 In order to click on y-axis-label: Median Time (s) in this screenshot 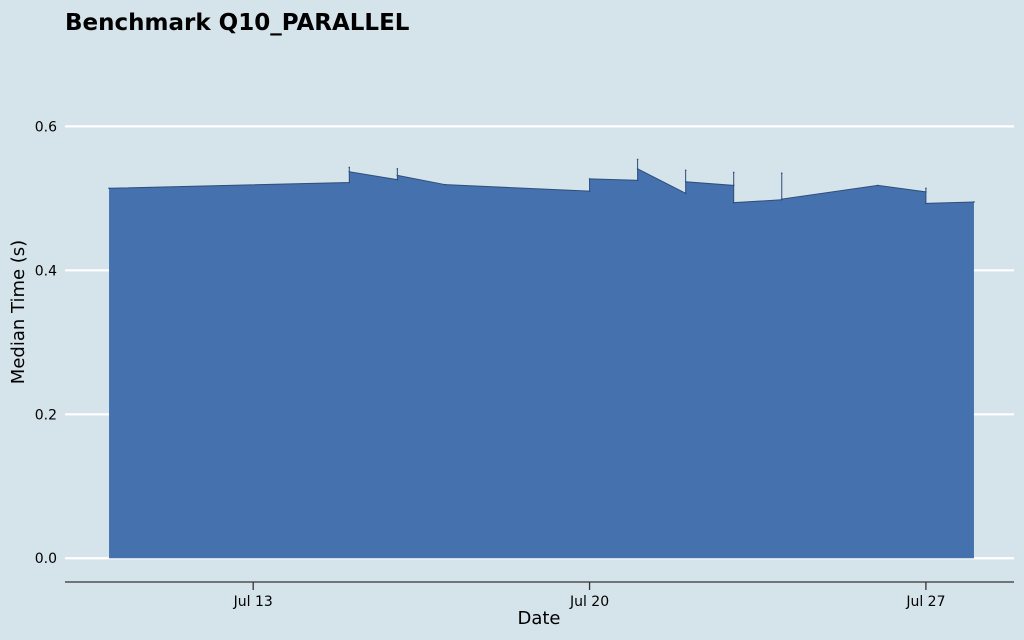, I will do `click(18, 312)`.